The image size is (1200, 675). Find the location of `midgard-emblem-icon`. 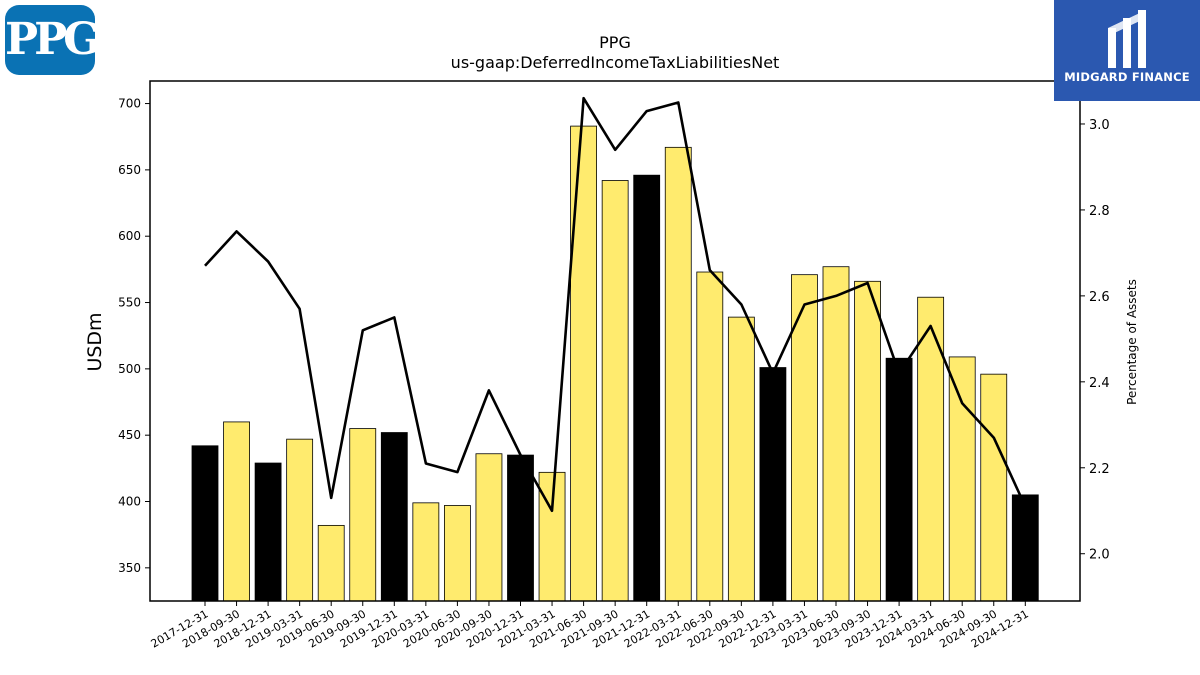

midgard-emblem-icon is located at coordinates (1127, 39).